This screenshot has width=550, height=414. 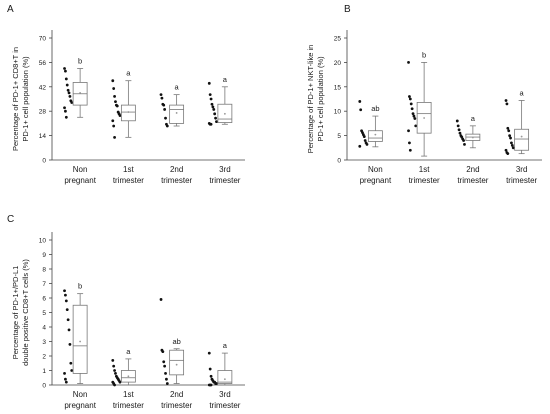 I want to click on y-tick-label: 14, so click(x=43, y=136).